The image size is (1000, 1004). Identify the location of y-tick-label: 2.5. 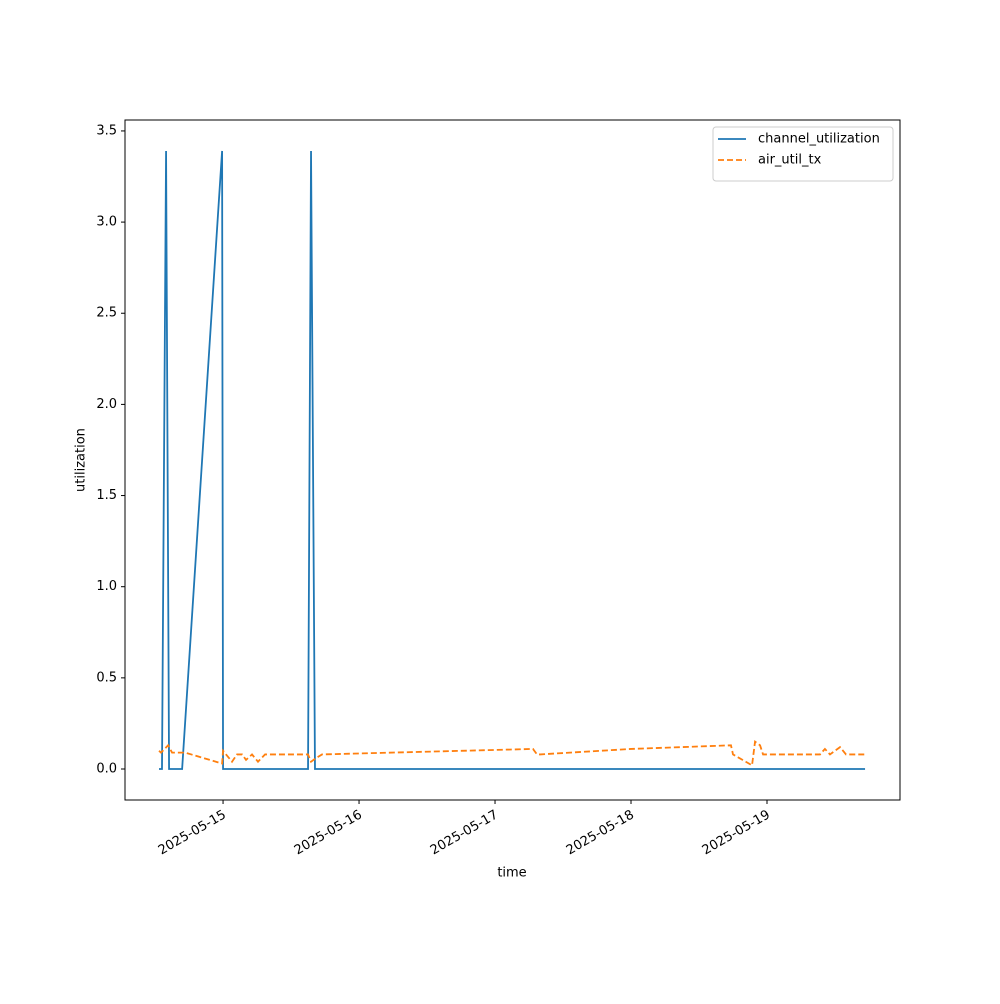
(106, 313).